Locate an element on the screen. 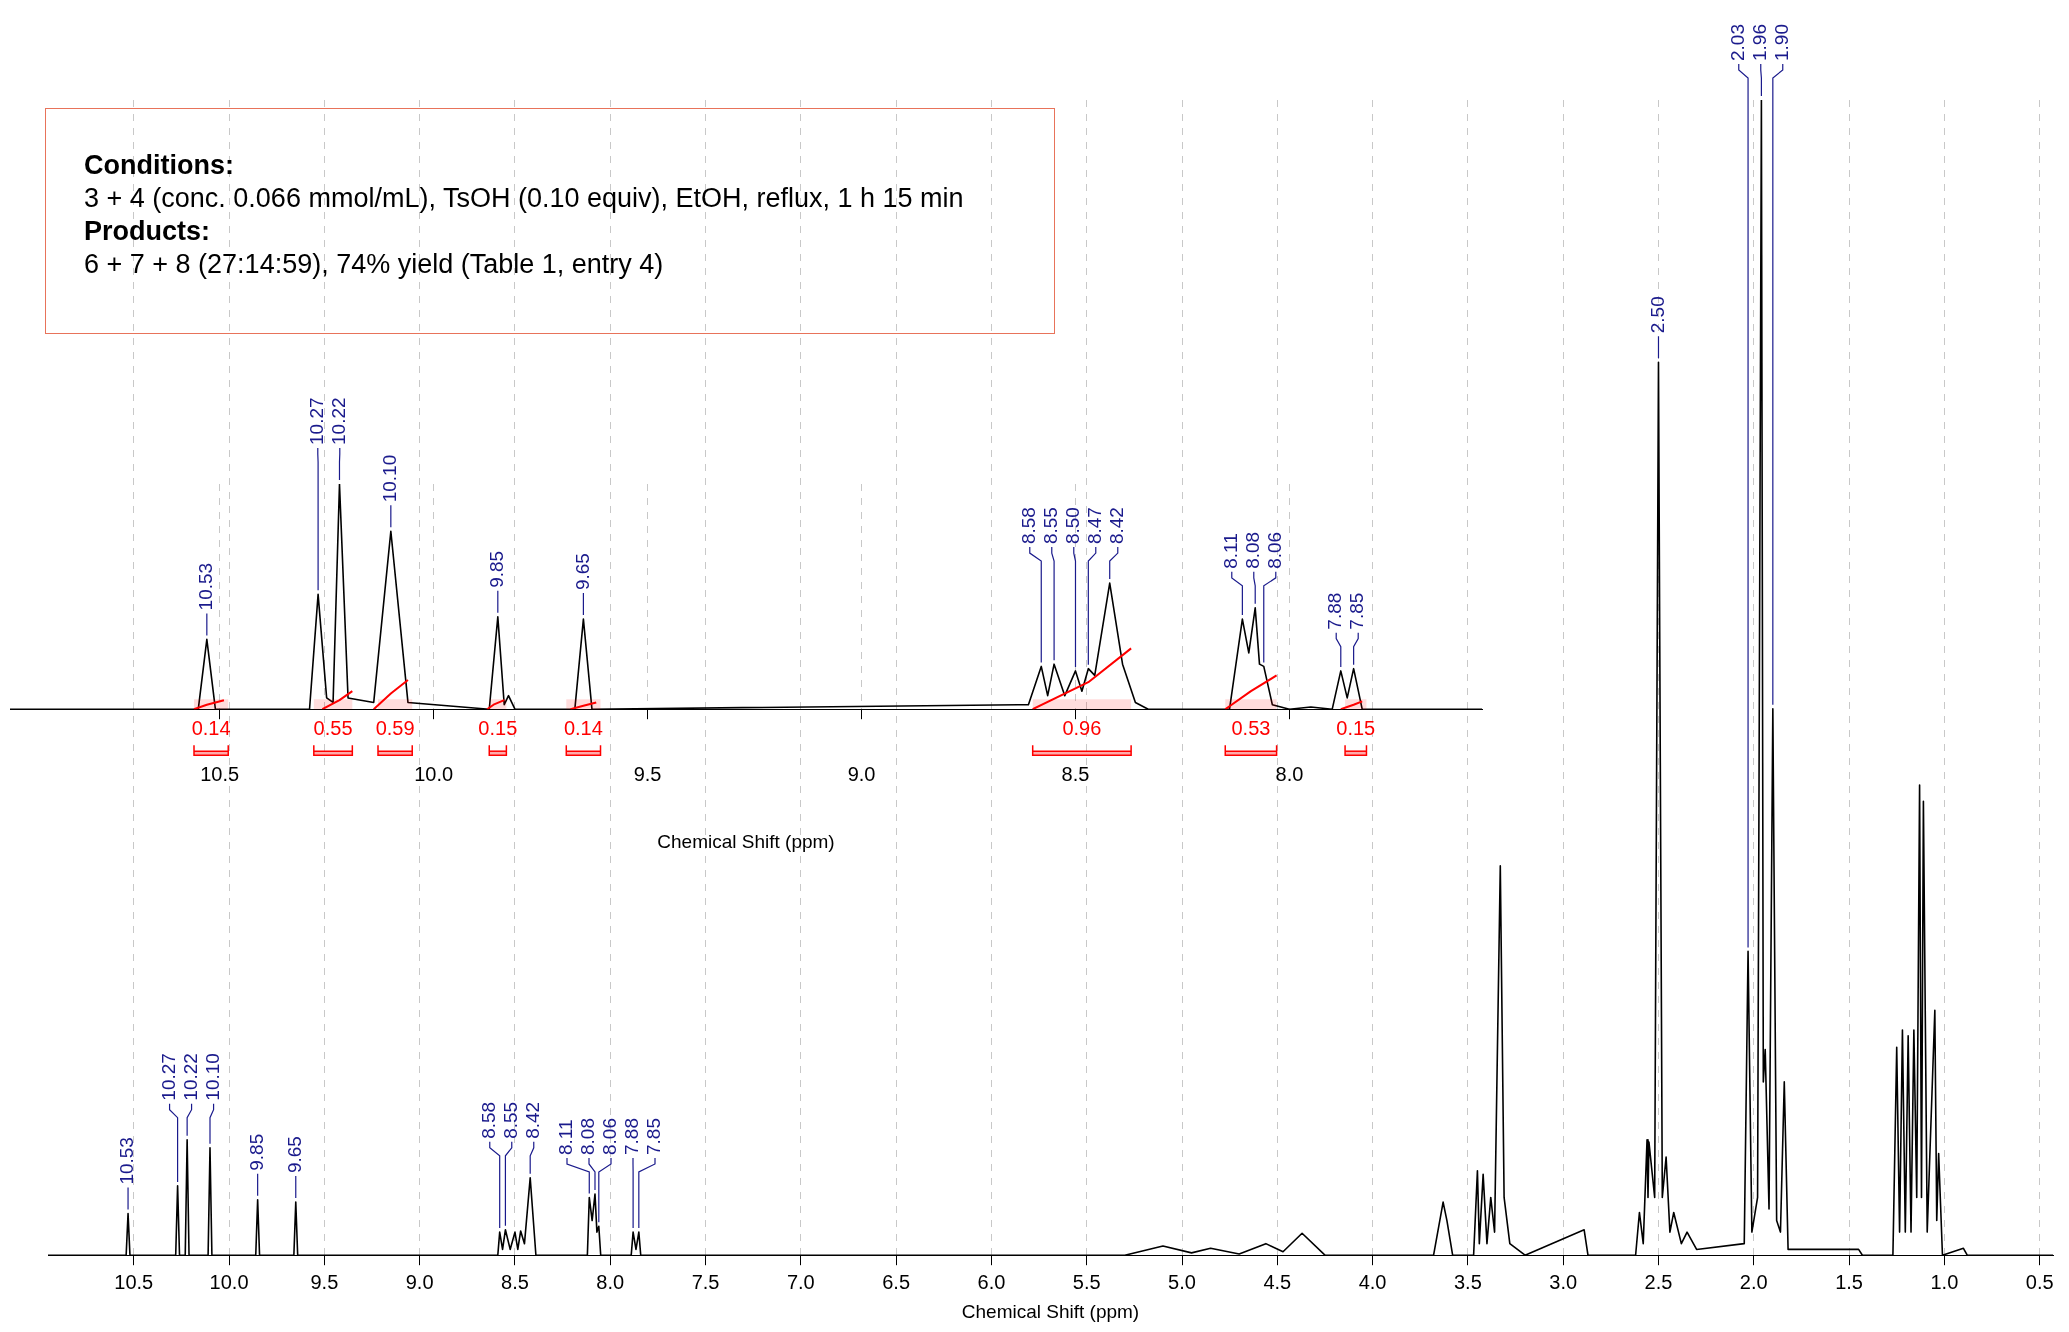 This screenshot has width=2069, height=1332. annotation: Conditions: is located at coordinates (159, 165).